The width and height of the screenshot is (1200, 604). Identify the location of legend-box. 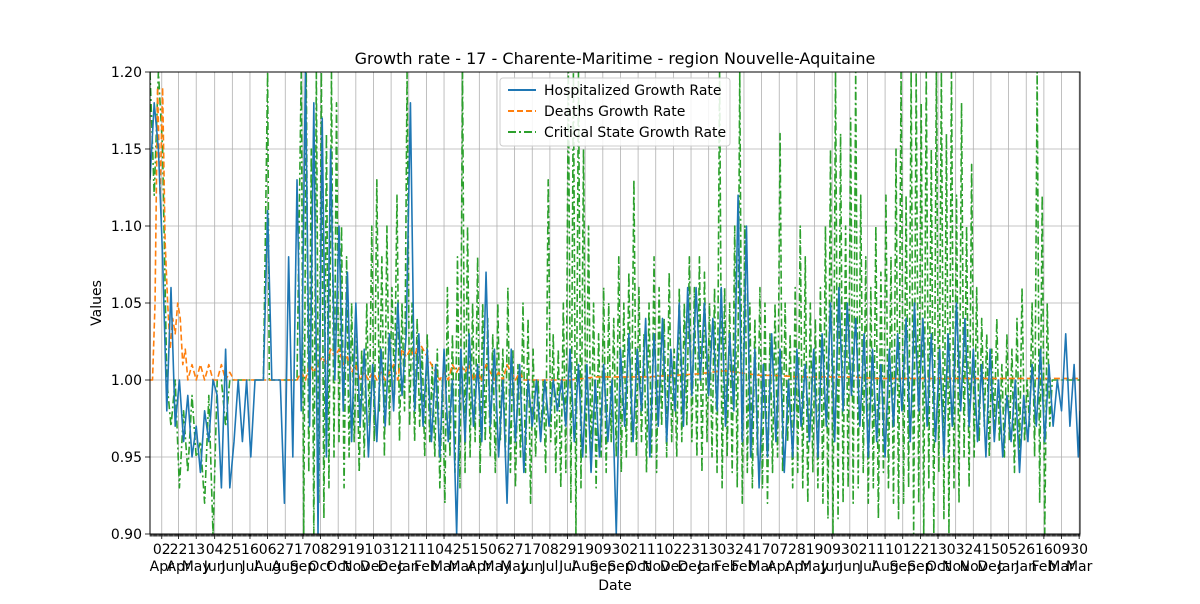
(615, 112).